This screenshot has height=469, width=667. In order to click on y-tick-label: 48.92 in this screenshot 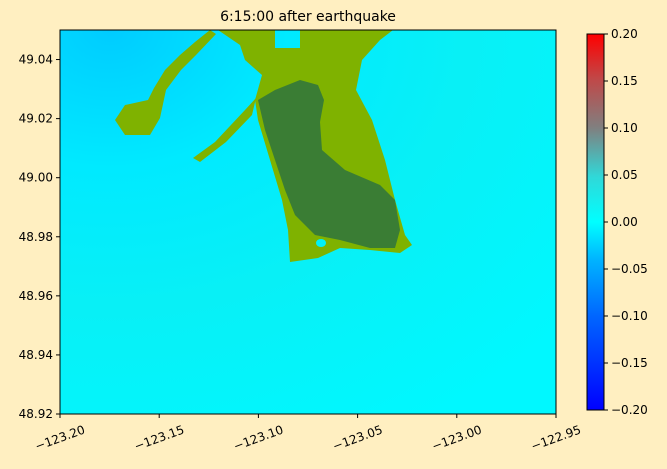, I will do `click(36, 414)`.